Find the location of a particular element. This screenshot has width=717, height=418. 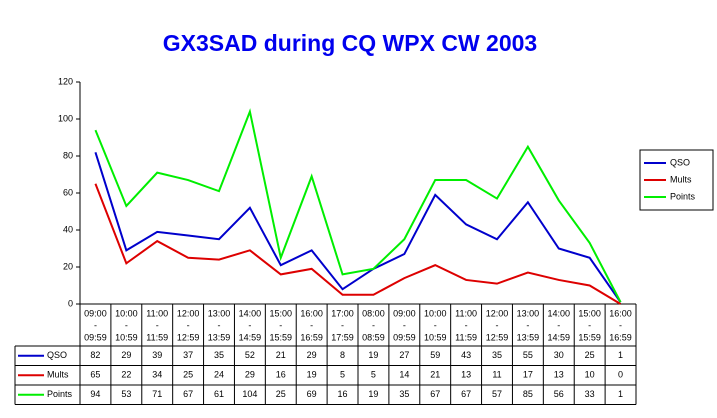

table-cell: 21 is located at coordinates (281, 355).